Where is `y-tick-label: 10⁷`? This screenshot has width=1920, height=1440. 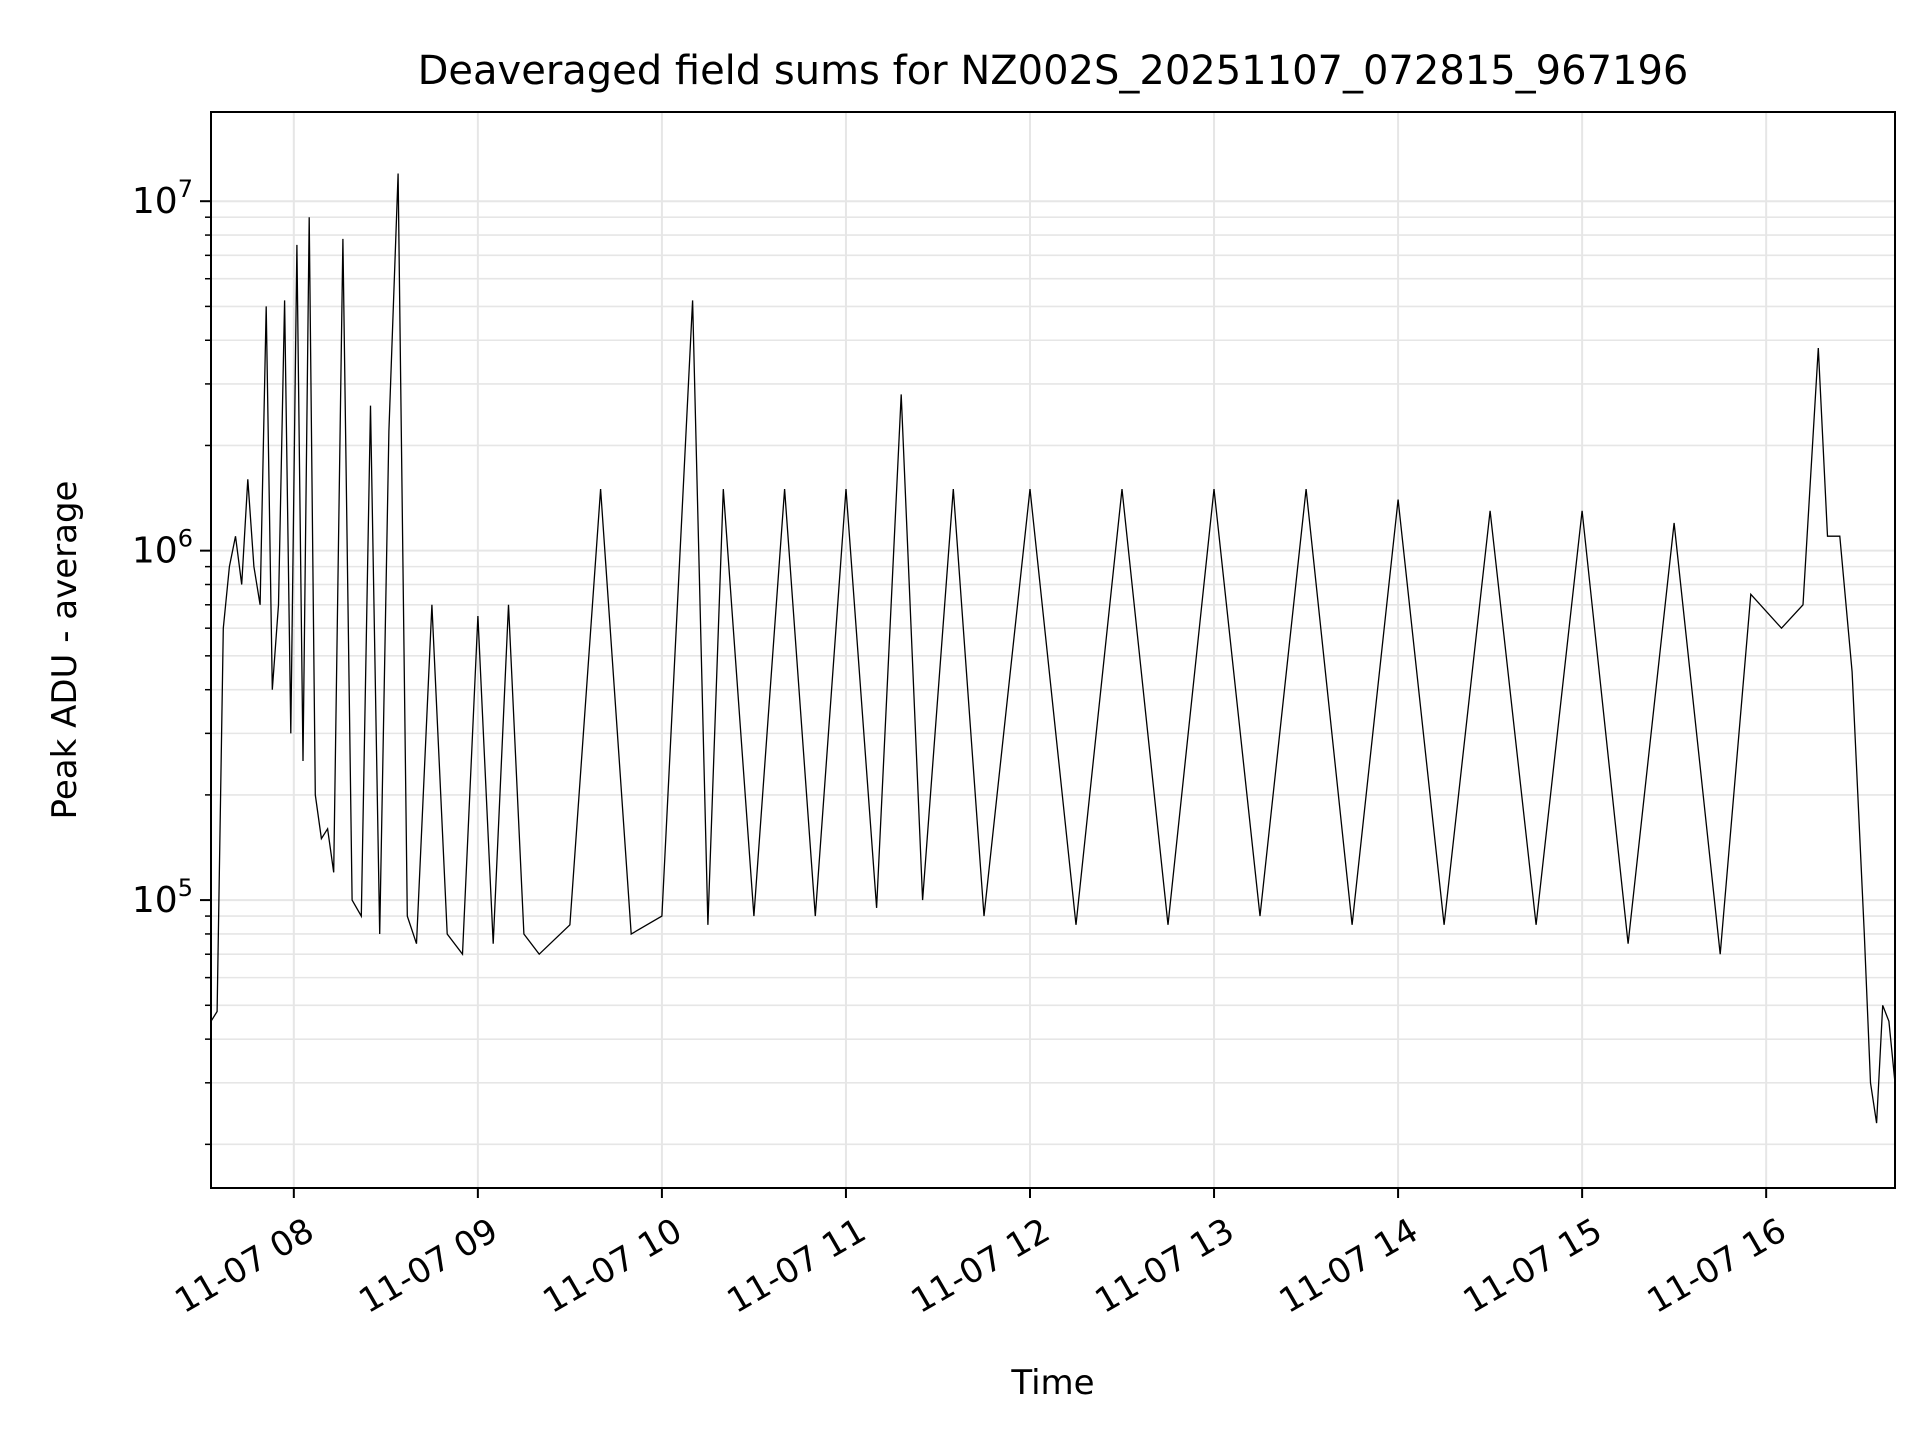 y-tick-label: 10⁷ is located at coordinates (162, 198).